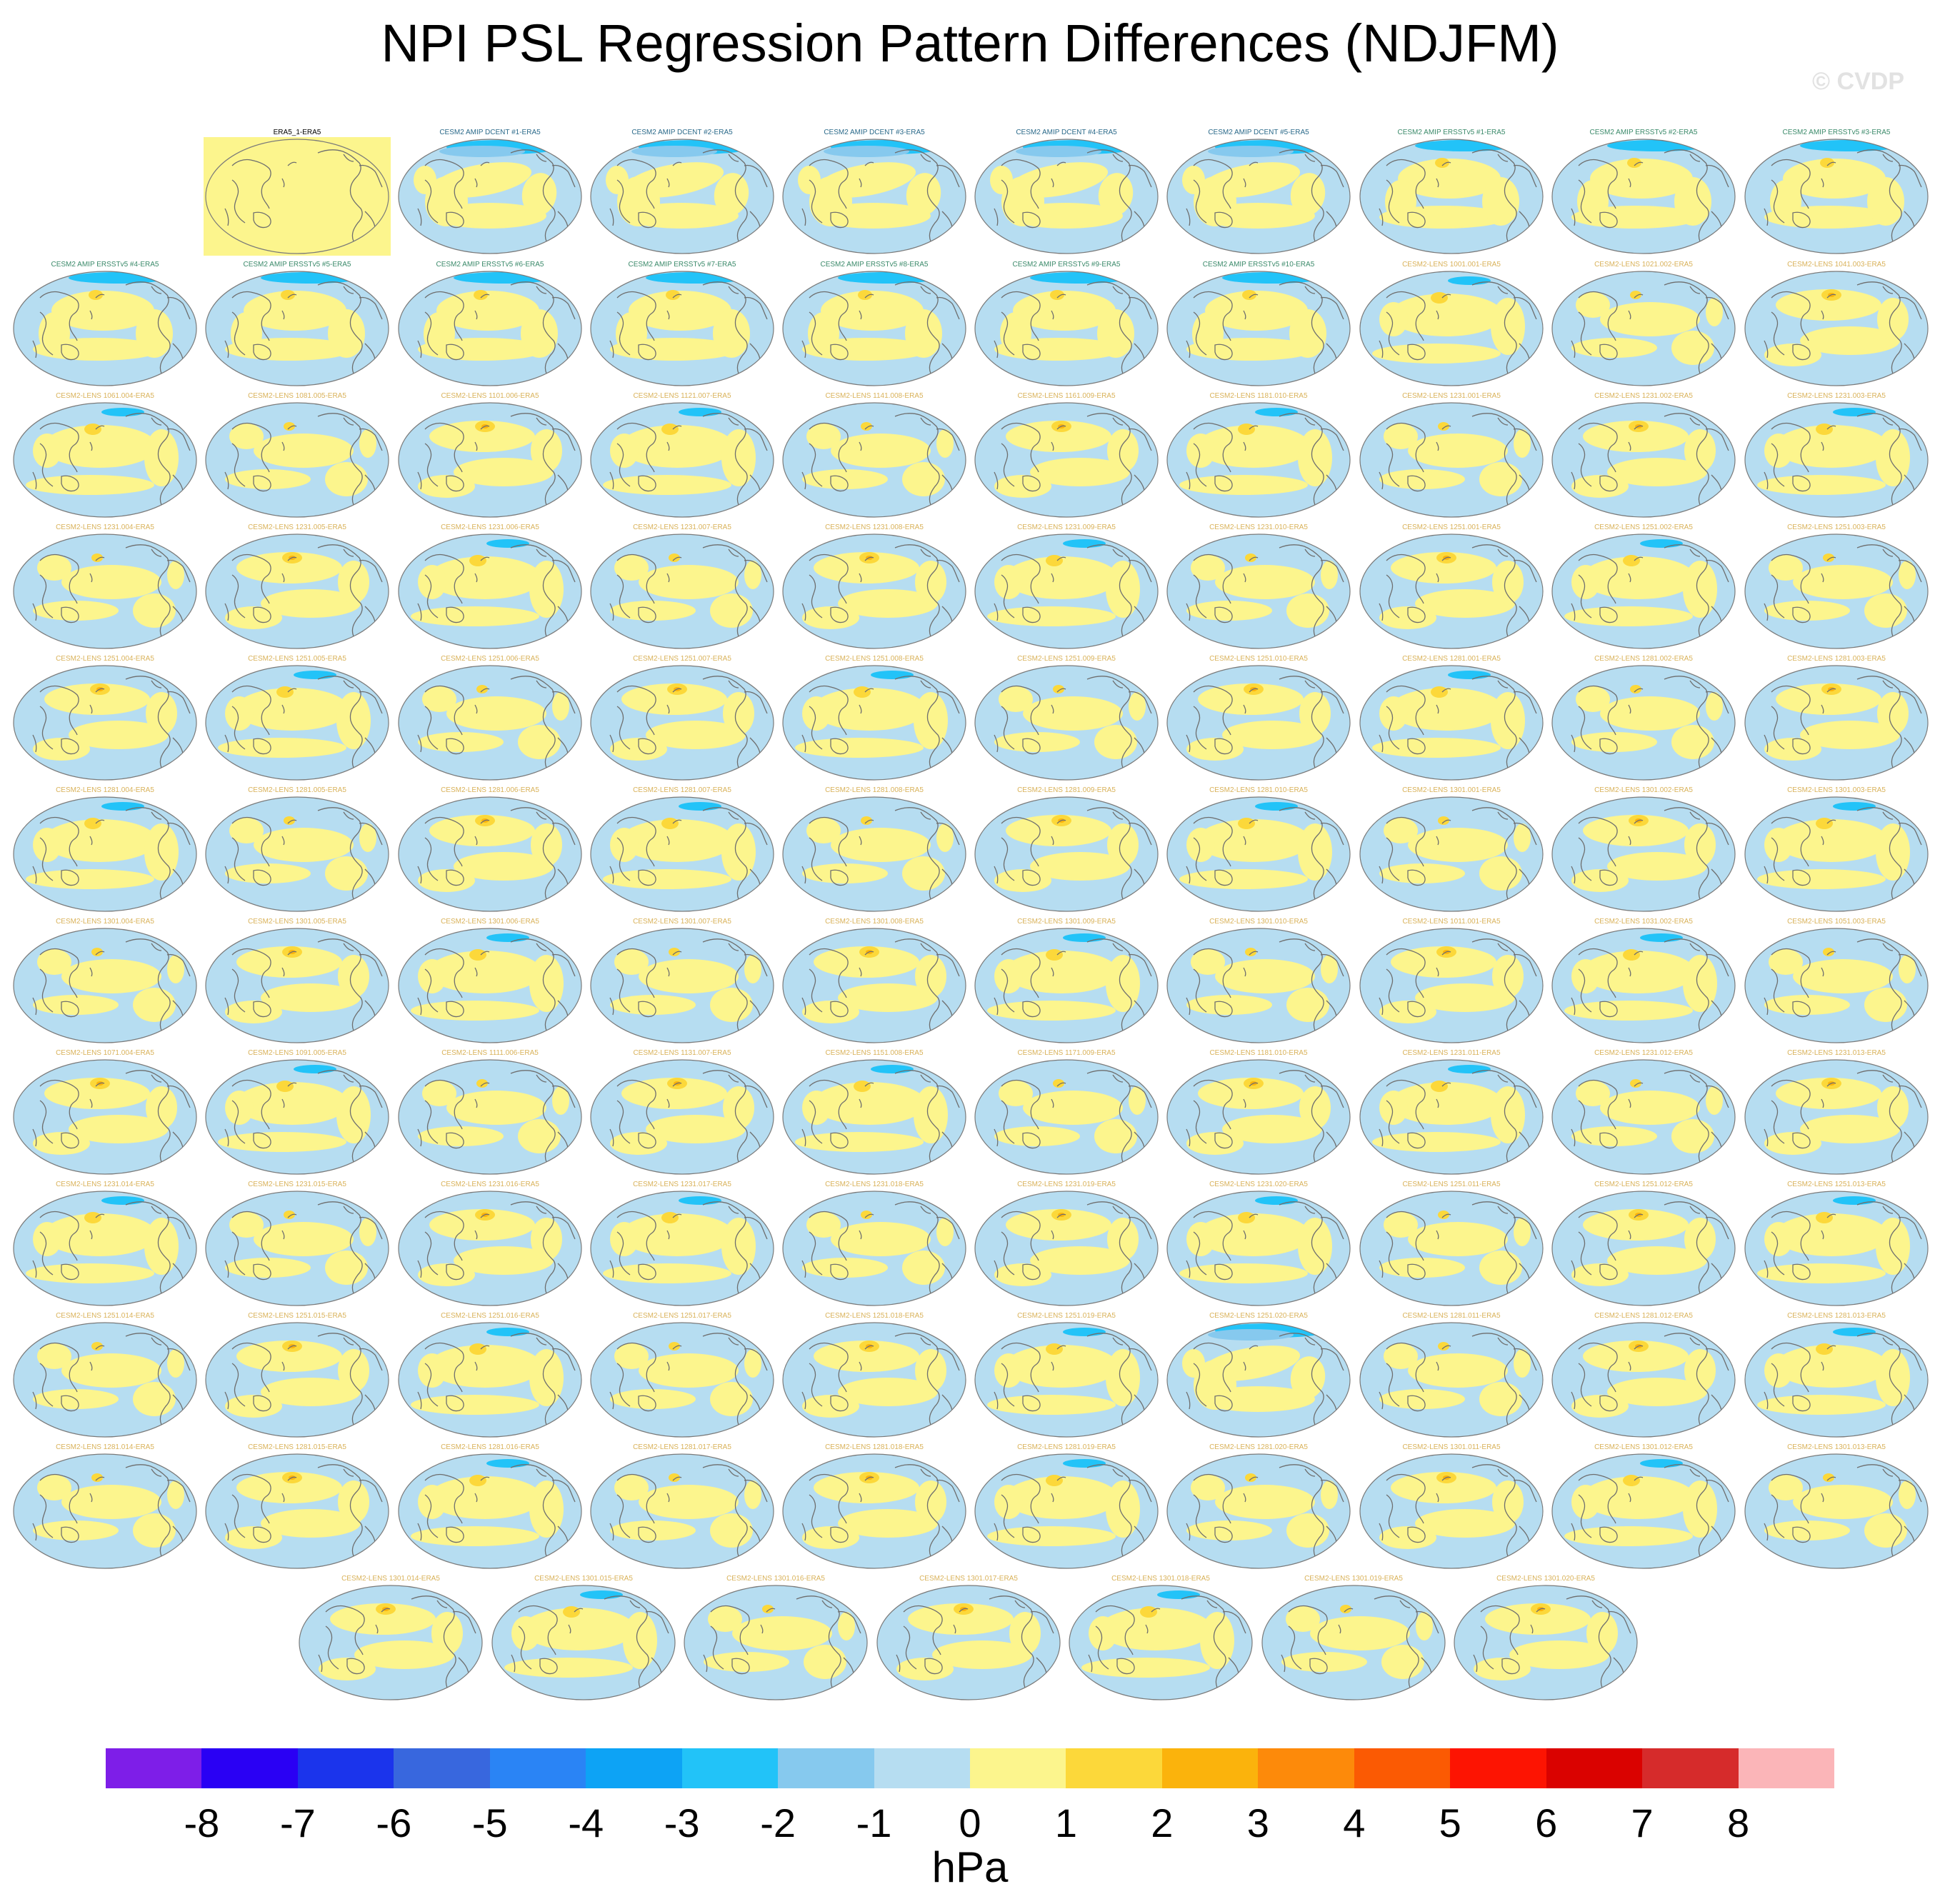  What do you see at coordinates (1643, 132) in the screenshot?
I see `map-panel-title: CESM2 AMIP ERSSTv5 #2-ERA5` at bounding box center [1643, 132].